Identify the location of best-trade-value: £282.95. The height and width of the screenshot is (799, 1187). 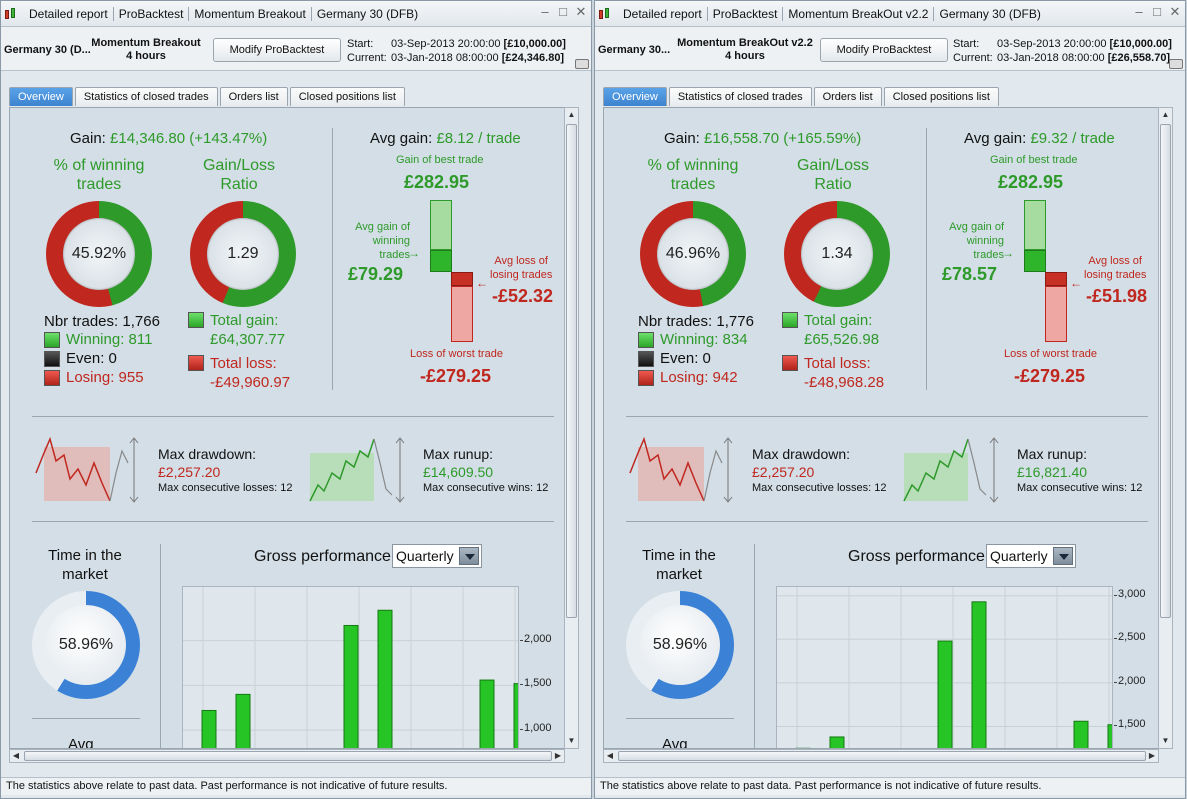
(437, 182).